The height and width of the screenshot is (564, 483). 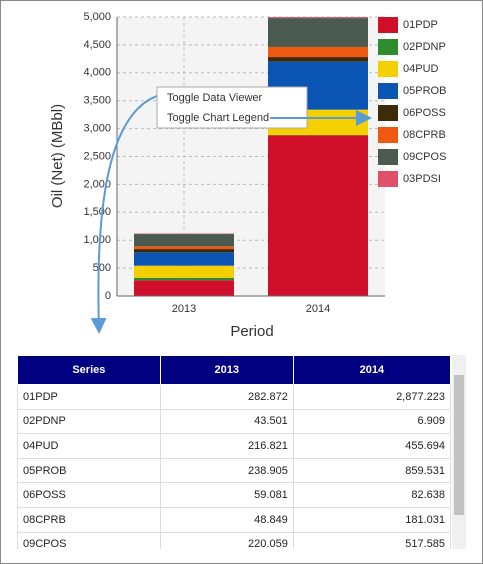 I want to click on legend-label: 02PDNP, so click(x=424, y=47).